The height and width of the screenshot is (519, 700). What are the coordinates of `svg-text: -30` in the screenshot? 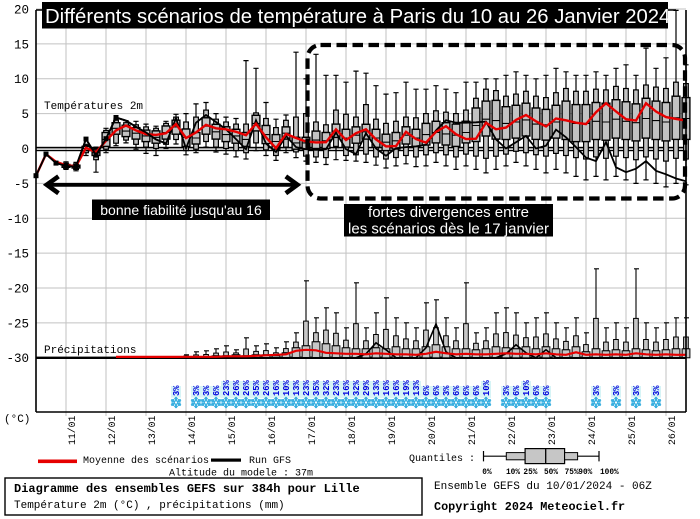 It's located at (17, 359).